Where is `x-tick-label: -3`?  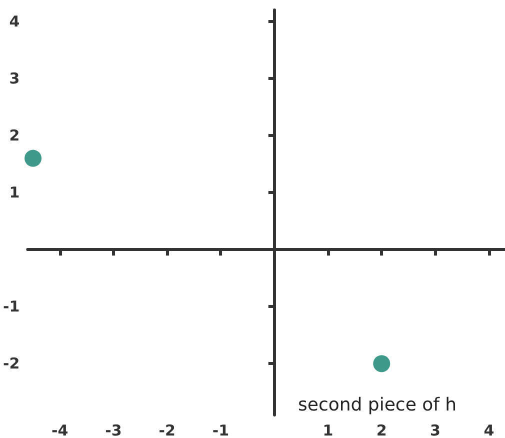
x-tick-label: -3 is located at coordinates (113, 430).